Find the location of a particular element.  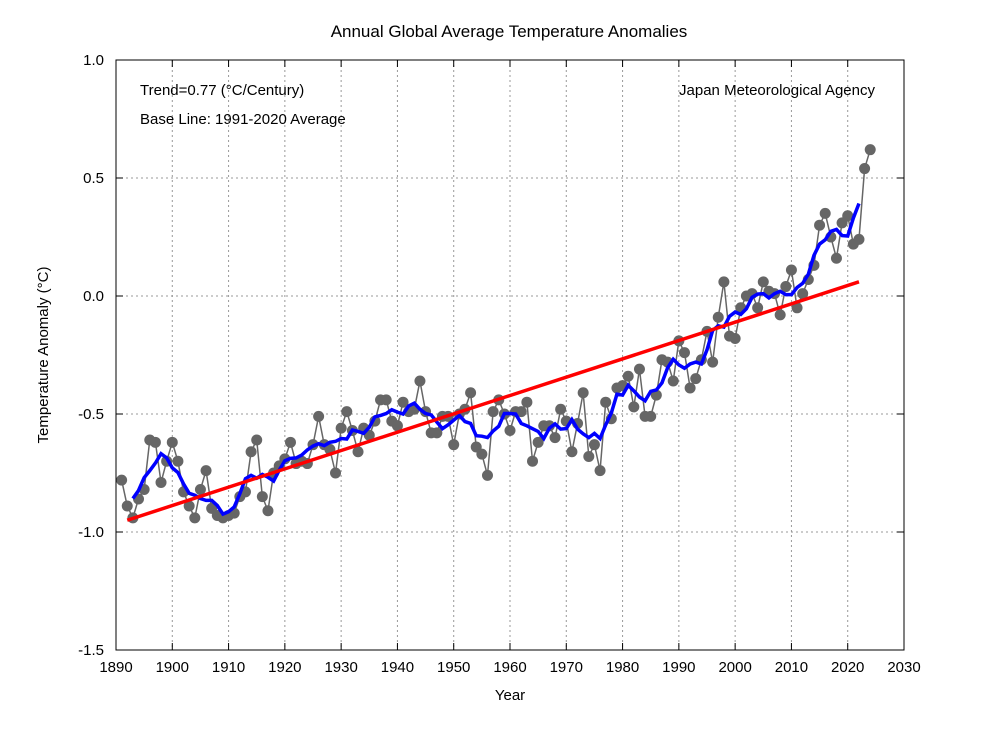

x-tick-label: 2010 is located at coordinates (791, 667).